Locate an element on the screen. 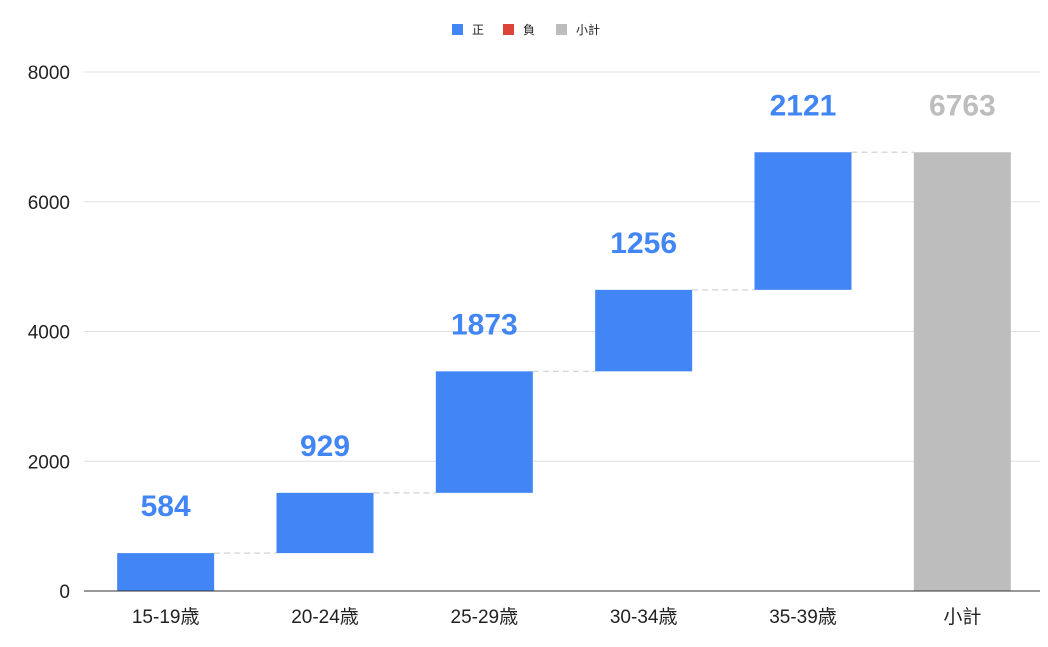 The image size is (1048, 647). data-label: 1873 is located at coordinates (484, 324).